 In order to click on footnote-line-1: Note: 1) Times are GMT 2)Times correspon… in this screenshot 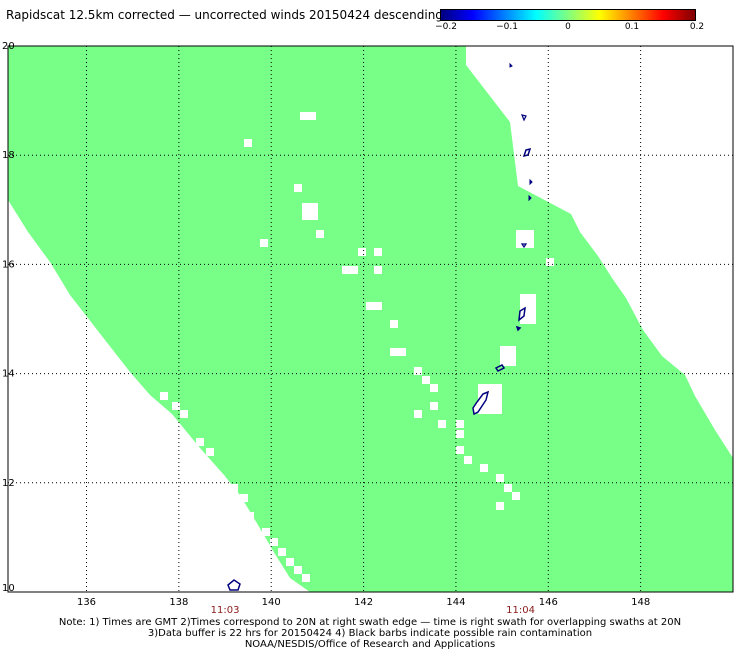, I will do `click(370, 622)`.